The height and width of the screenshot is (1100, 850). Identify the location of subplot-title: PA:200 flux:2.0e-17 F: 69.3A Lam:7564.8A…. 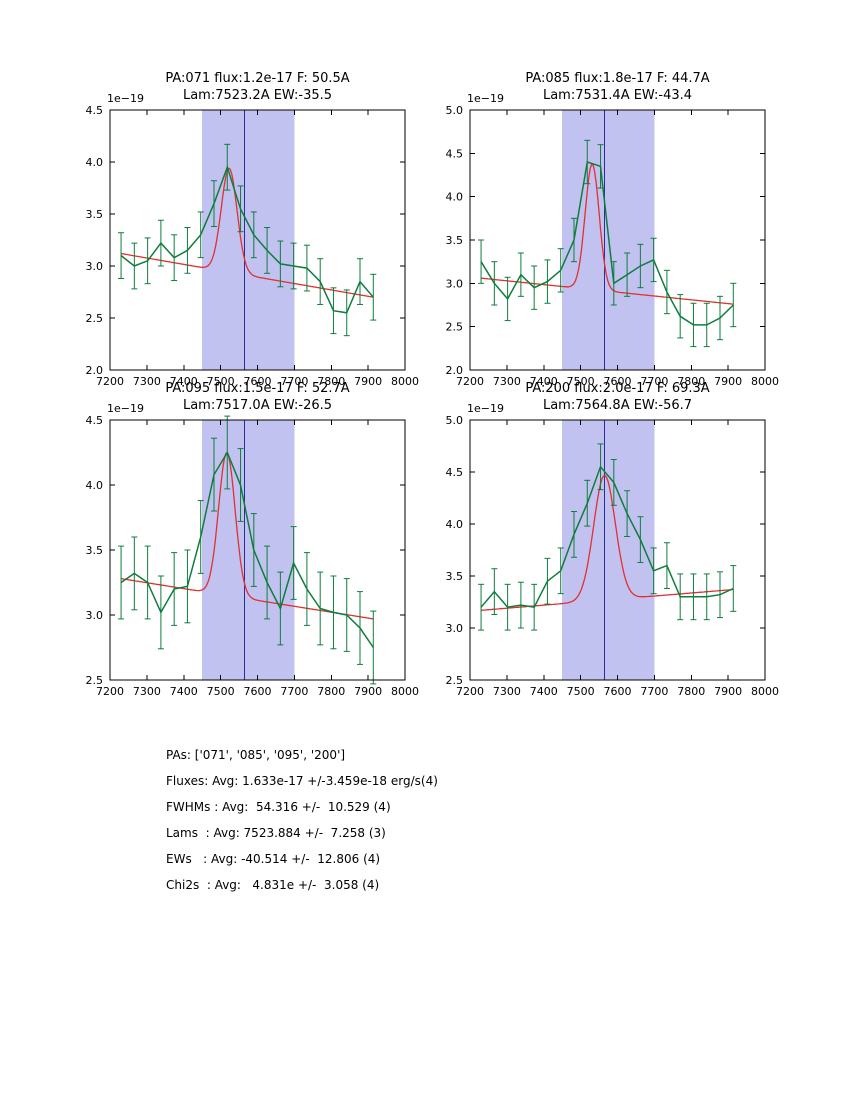
(617, 397).